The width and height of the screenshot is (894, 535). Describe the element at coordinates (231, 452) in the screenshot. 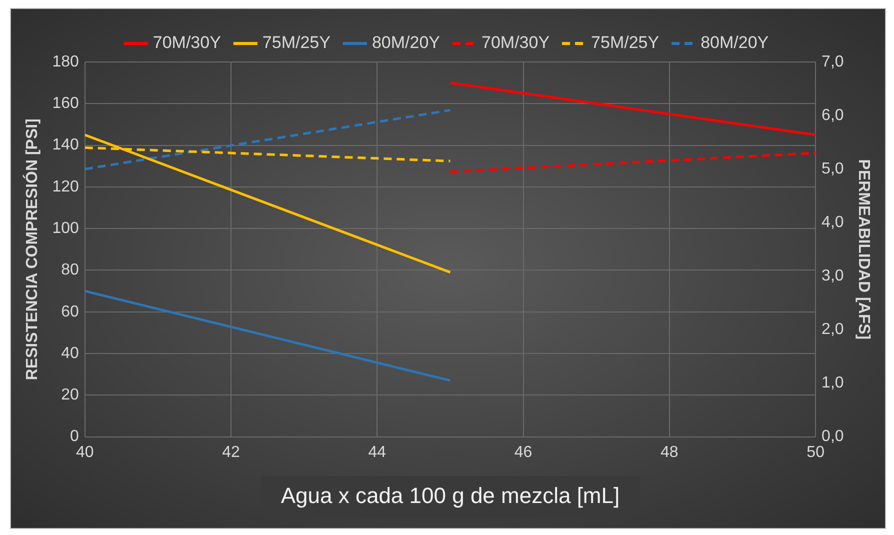

I see `x-tick-label: 42` at that location.